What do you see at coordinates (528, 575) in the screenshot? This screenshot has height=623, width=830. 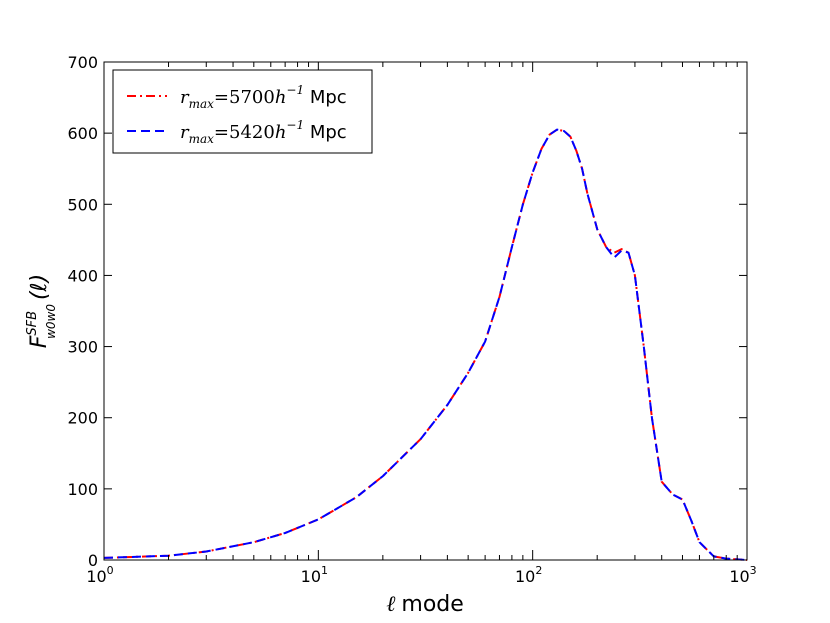 I see `x-tick-label: 10²` at bounding box center [528, 575].